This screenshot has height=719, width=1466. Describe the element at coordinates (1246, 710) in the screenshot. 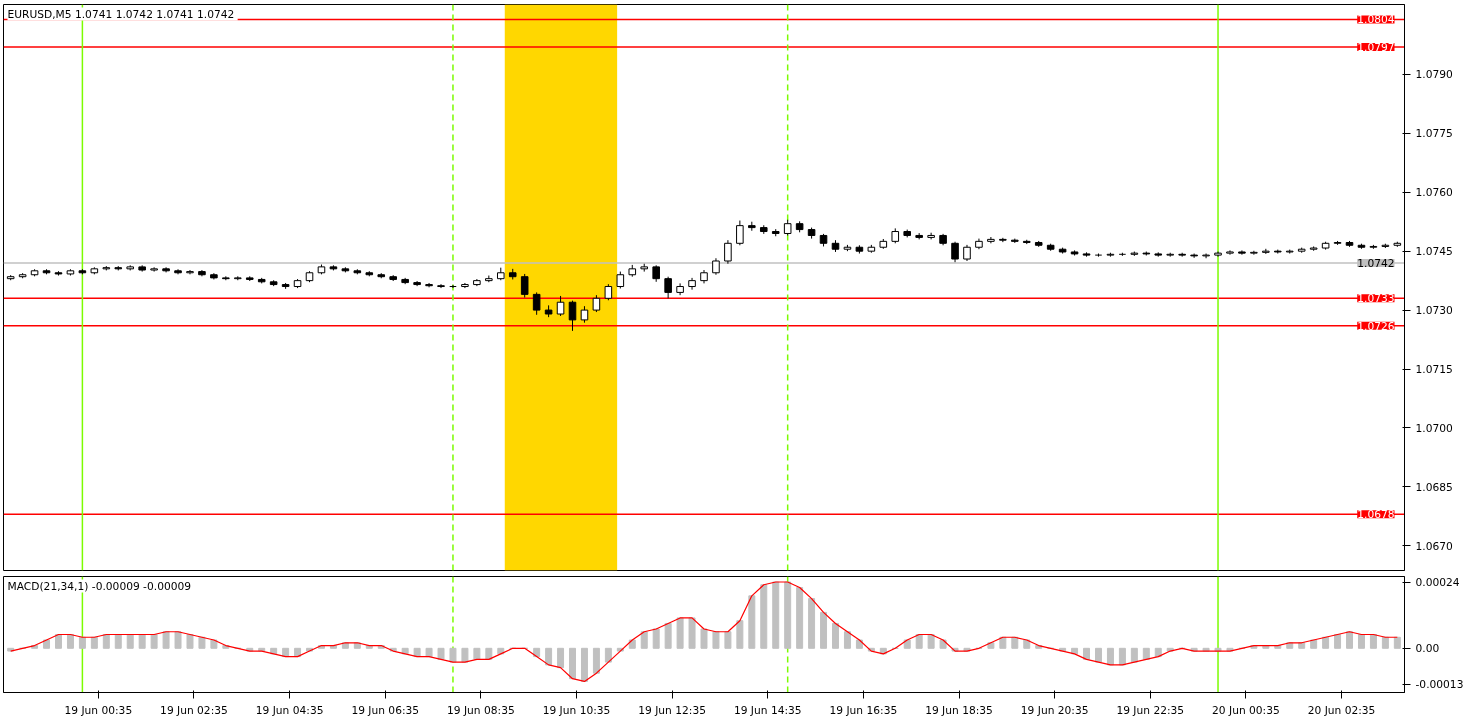

I see `x-tick-label: 20 Jun 00:35` at that location.